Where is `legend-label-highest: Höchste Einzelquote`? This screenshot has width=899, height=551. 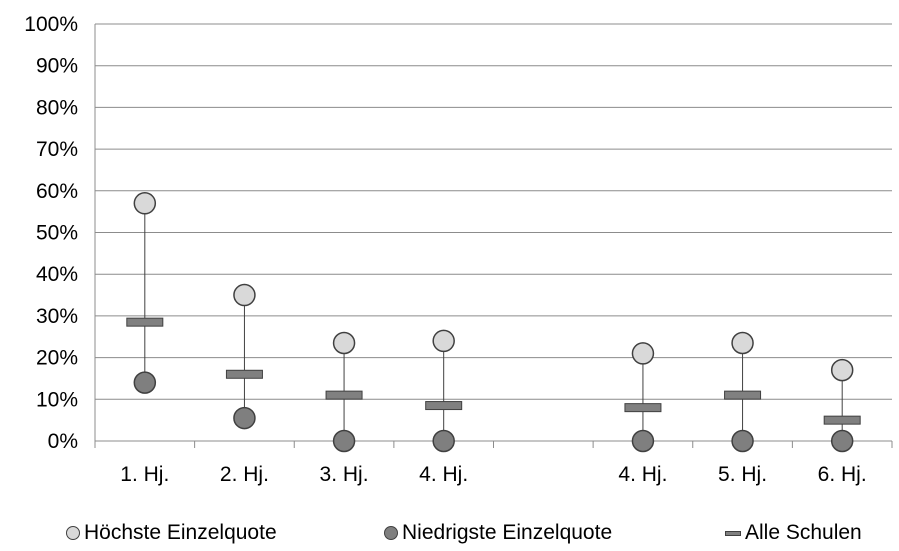
legend-label-highest: Höchste Einzelquote is located at coordinates (180, 532).